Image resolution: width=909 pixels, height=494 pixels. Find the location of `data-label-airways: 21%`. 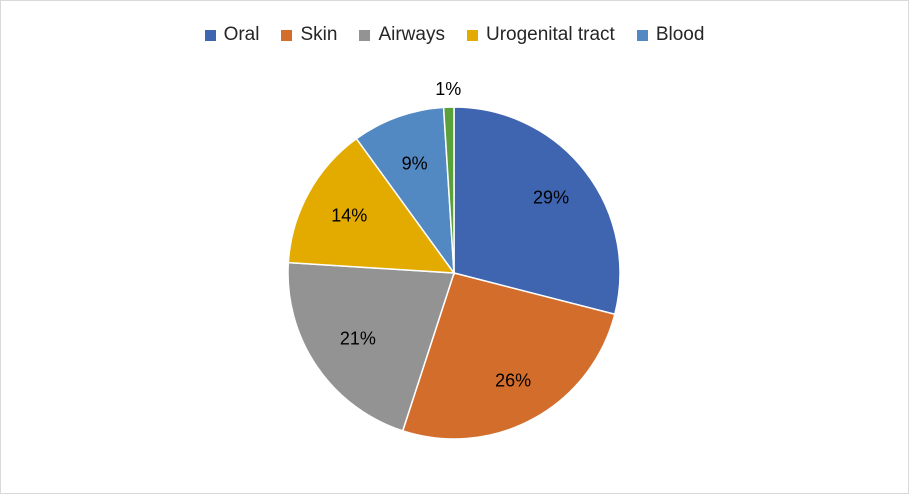

data-label-airways: 21% is located at coordinates (358, 338).